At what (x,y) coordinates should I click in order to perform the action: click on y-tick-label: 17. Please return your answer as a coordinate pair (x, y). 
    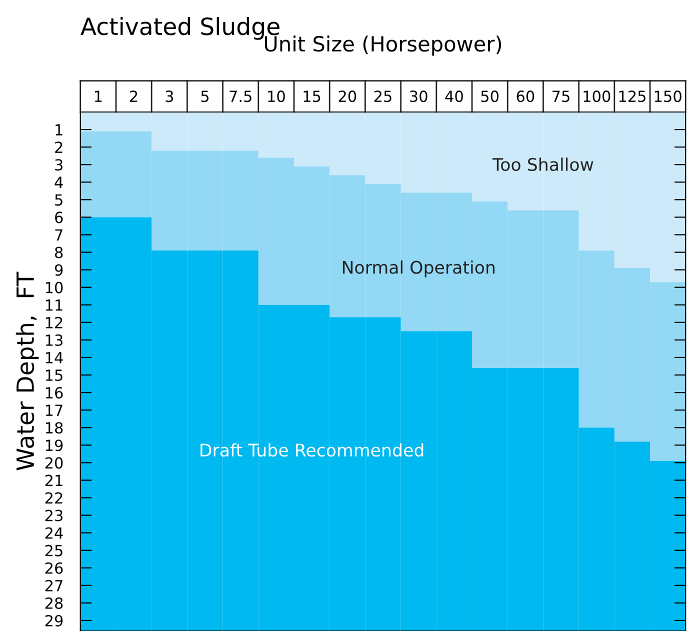
    Looking at the image, I should click on (54, 410).